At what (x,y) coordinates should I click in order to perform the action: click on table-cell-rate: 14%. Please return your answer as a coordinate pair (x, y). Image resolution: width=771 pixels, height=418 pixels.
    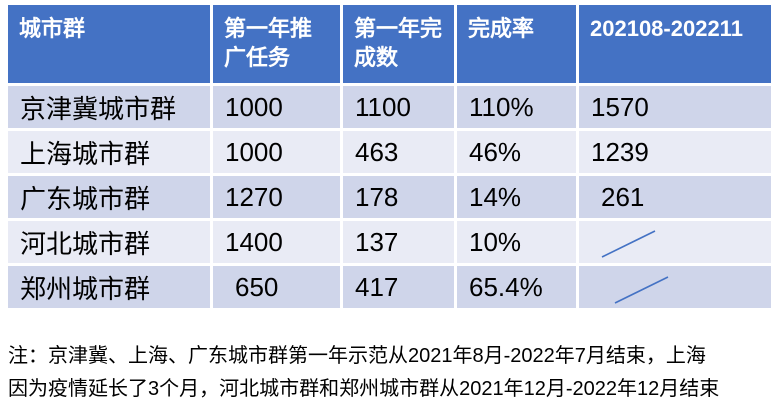
    Looking at the image, I should click on (516, 197).